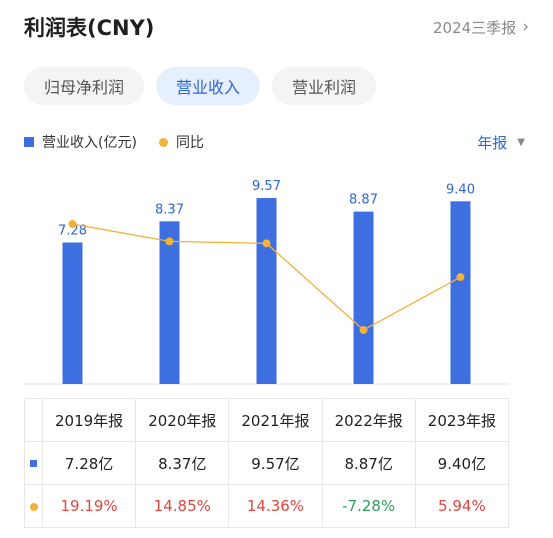 The height and width of the screenshot is (538, 553). Describe the element at coordinates (89, 463) in the screenshot. I see `table-cell: 7.28亿` at that location.